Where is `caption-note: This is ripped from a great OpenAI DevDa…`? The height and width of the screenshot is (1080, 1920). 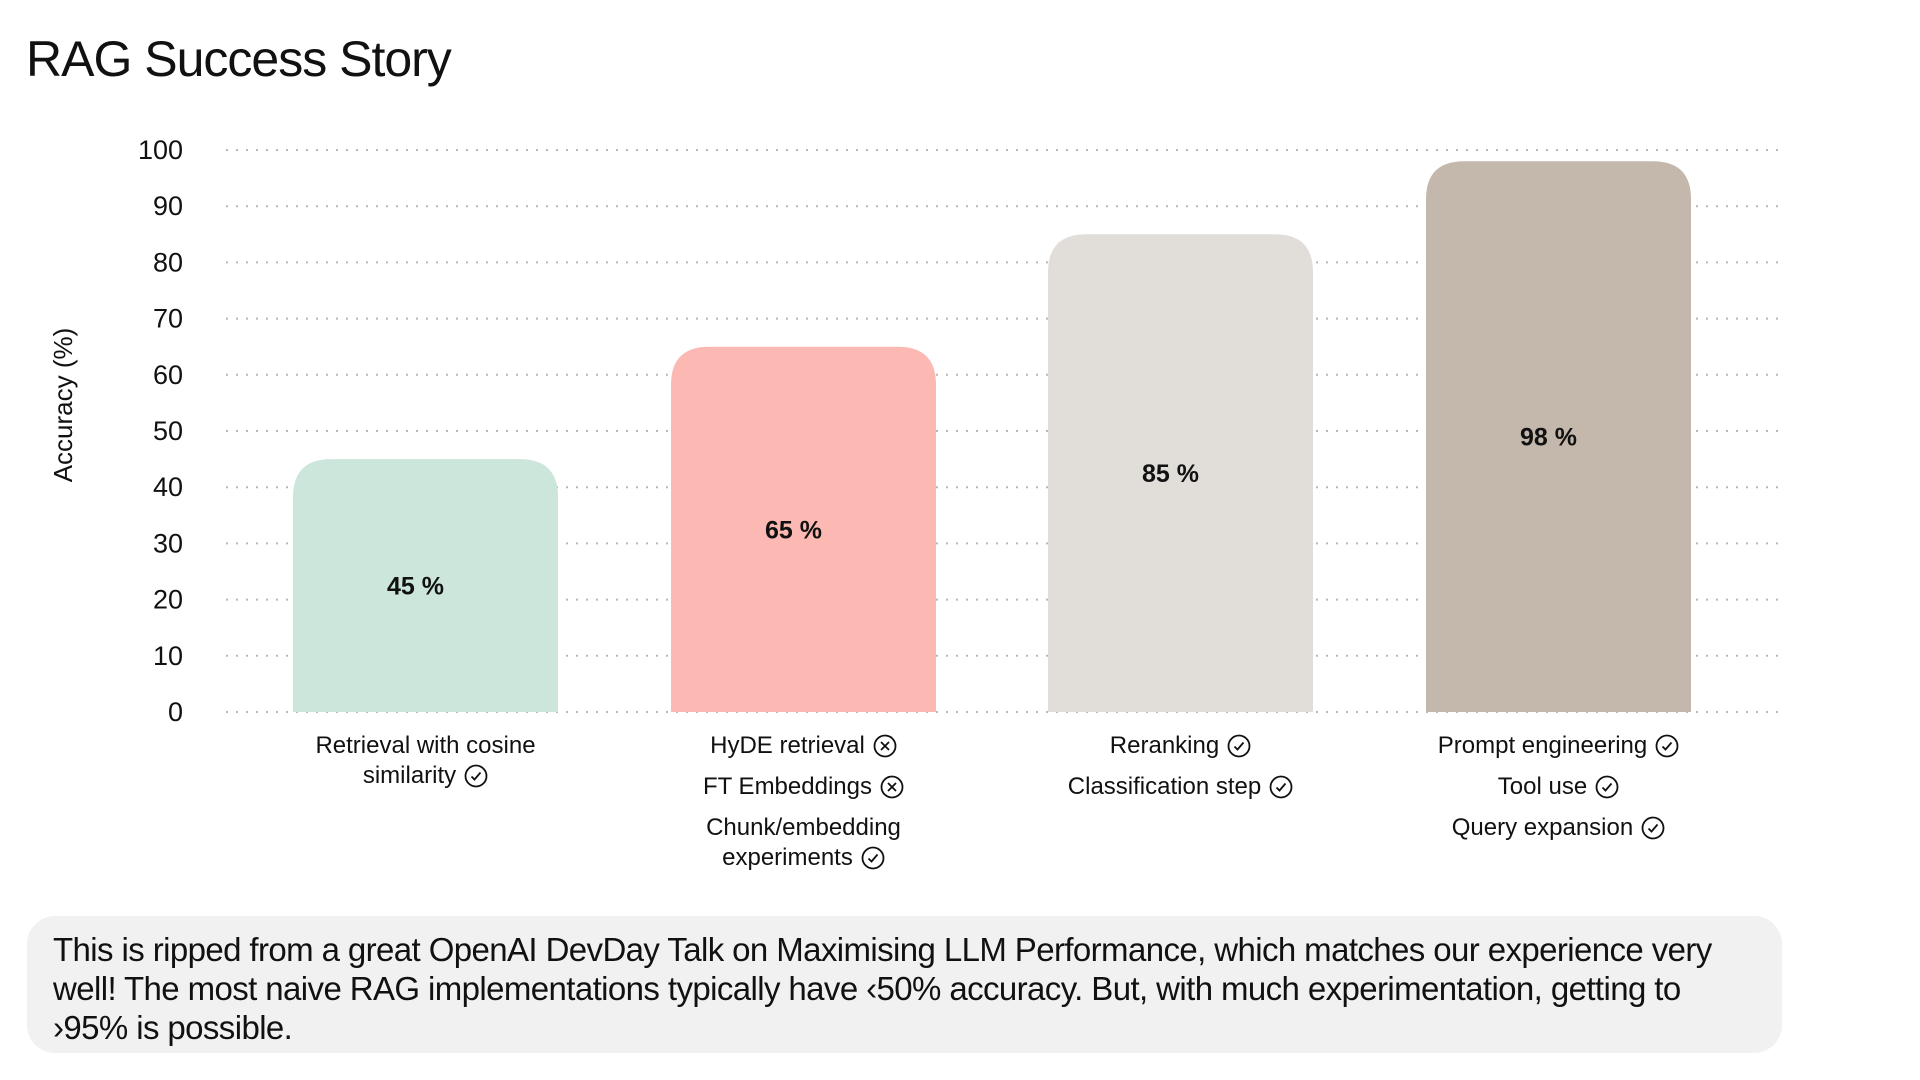 caption-note: This is ripped from a great OpenAI DevDa… is located at coordinates (904, 984).